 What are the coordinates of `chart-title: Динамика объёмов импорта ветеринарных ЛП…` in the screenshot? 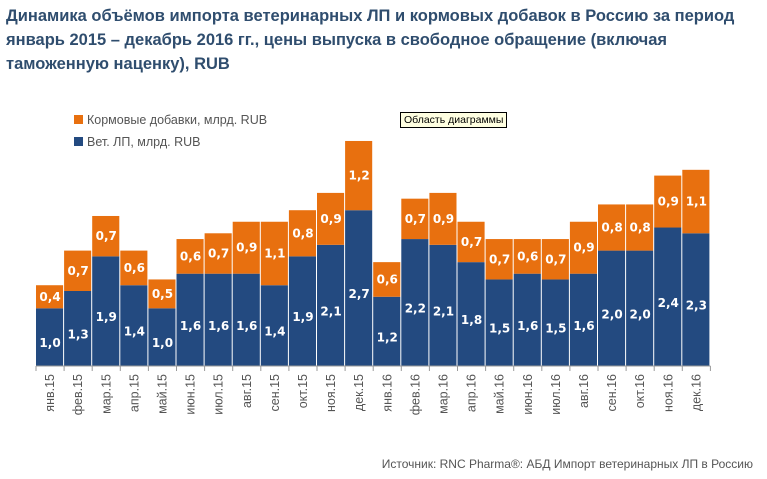 It's located at (370, 40).